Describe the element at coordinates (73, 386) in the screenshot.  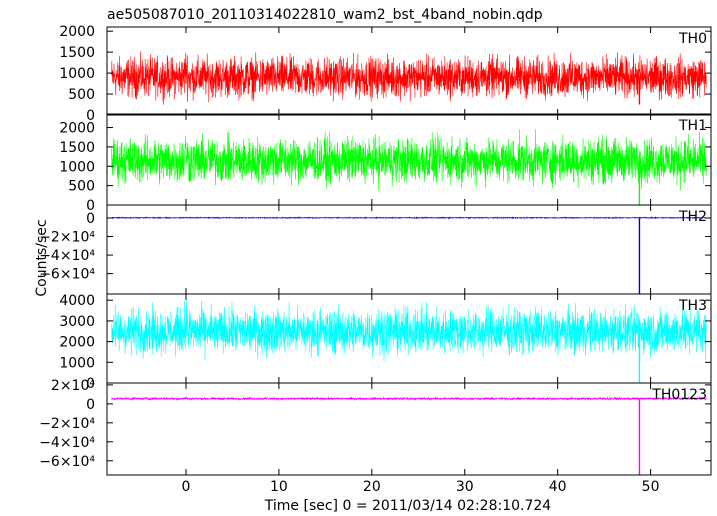
I see `y-tick-label: 2×10⁴` at that location.